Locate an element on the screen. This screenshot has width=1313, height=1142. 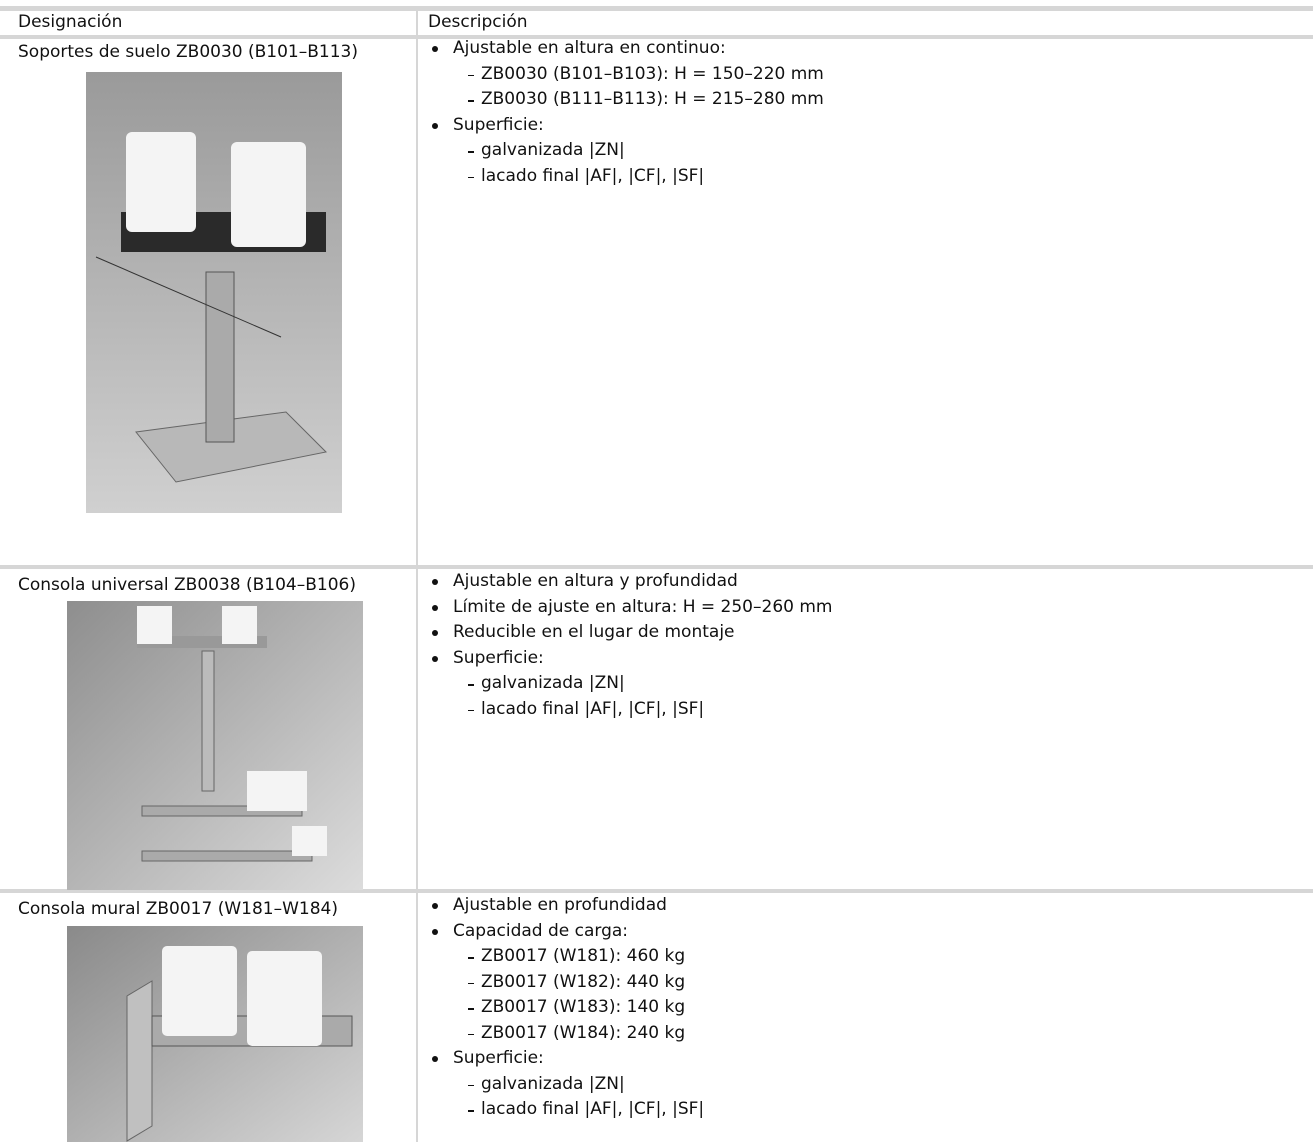
designation: Consola universal ZB0038 (B104–B106) is located at coordinates (187, 585).